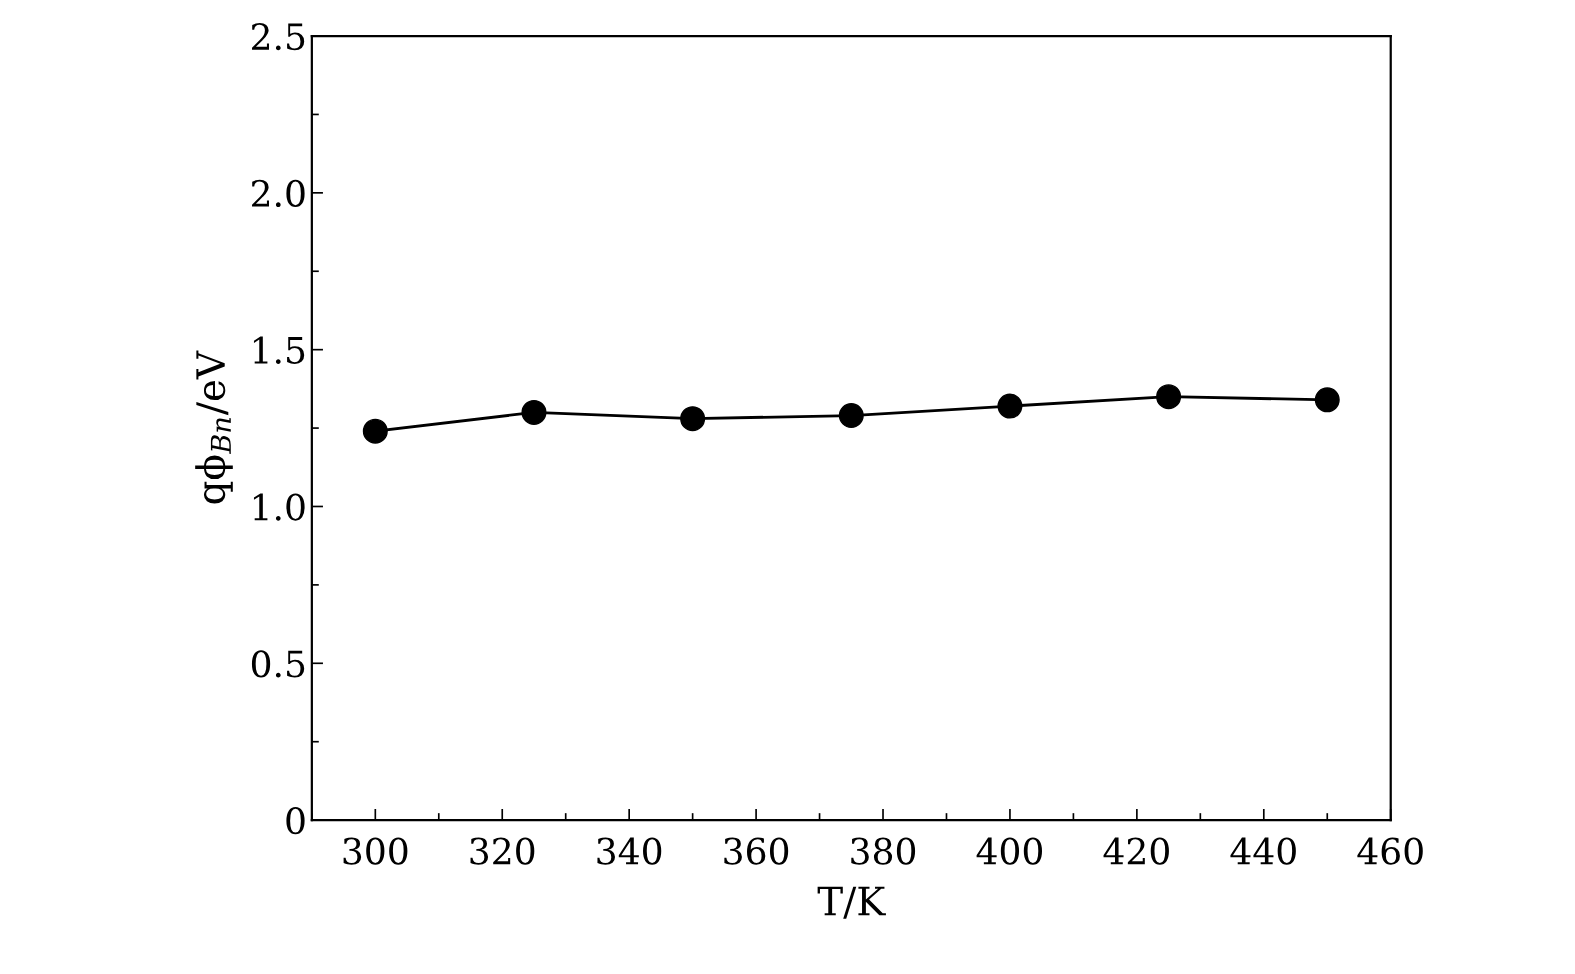 The width and height of the screenshot is (1575, 974). What do you see at coordinates (1263, 851) in the screenshot?
I see `x-tick-label: 440` at bounding box center [1263, 851].